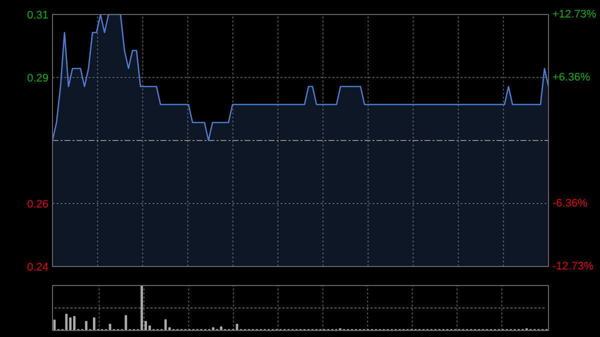 This screenshot has height=337, width=600. I want to click on y-tick-label: 0.29, so click(38, 78).